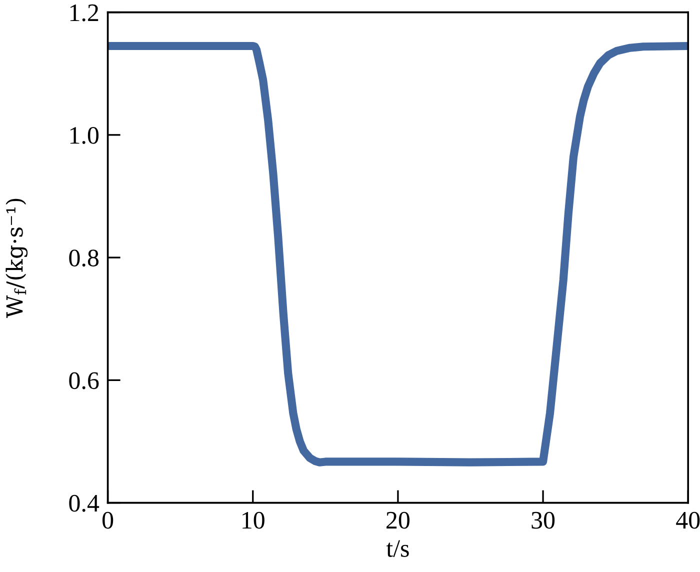 Image resolution: width=700 pixels, height=572 pixels. Describe the element at coordinates (688, 520) in the screenshot. I see `x-tick-label: 40` at that location.